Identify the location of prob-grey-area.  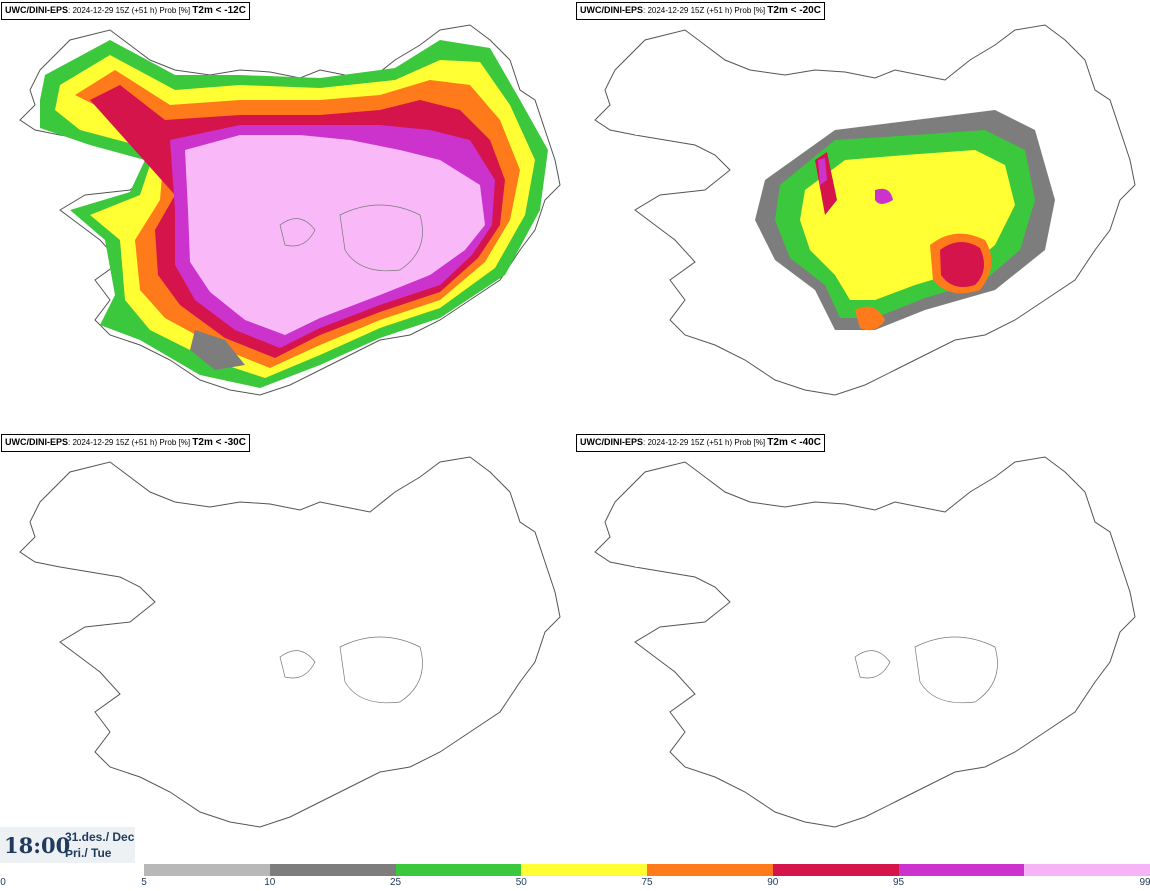
(217, 350).